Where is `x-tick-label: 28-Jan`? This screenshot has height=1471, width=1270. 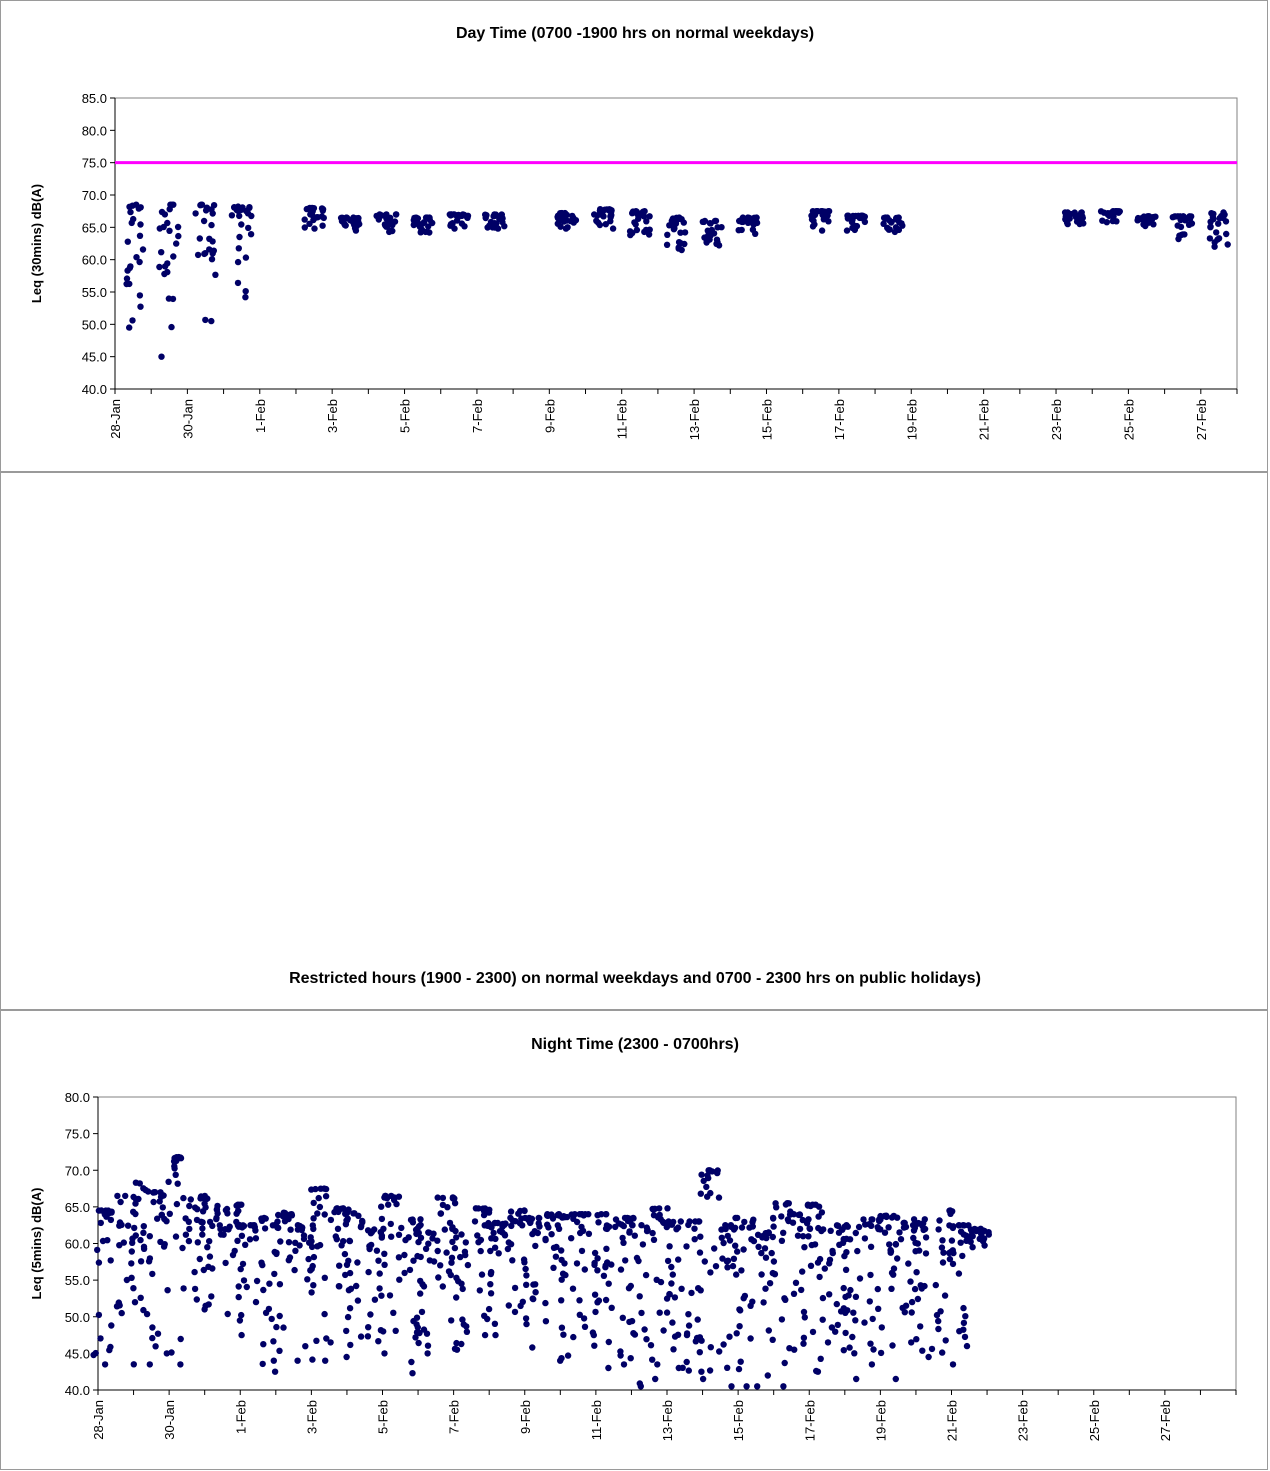 x-tick-label: 28-Jan is located at coordinates (98, 1420).